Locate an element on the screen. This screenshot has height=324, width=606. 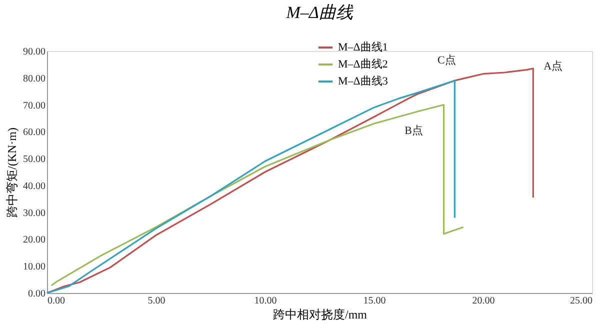
x-tick-label: 25.00 is located at coordinates (581, 301).